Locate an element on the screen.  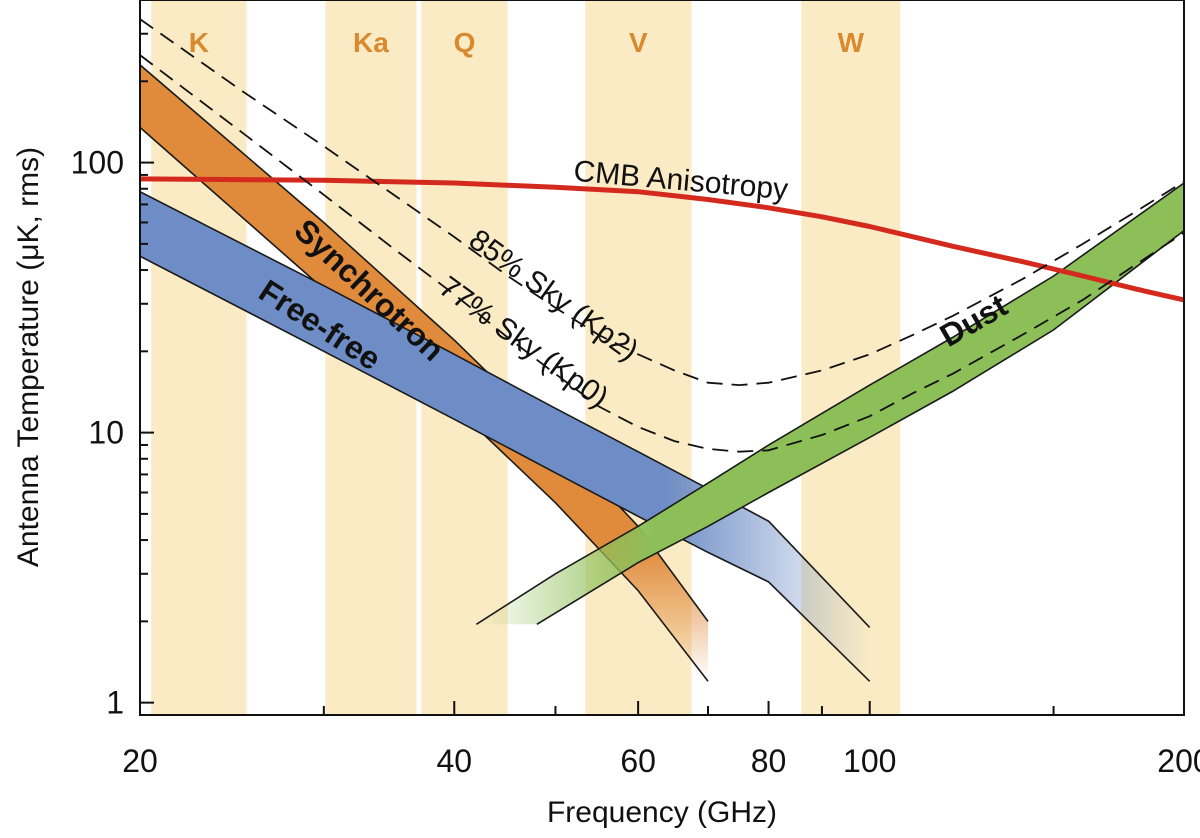
x-tick-label: 60 is located at coordinates (638, 761).